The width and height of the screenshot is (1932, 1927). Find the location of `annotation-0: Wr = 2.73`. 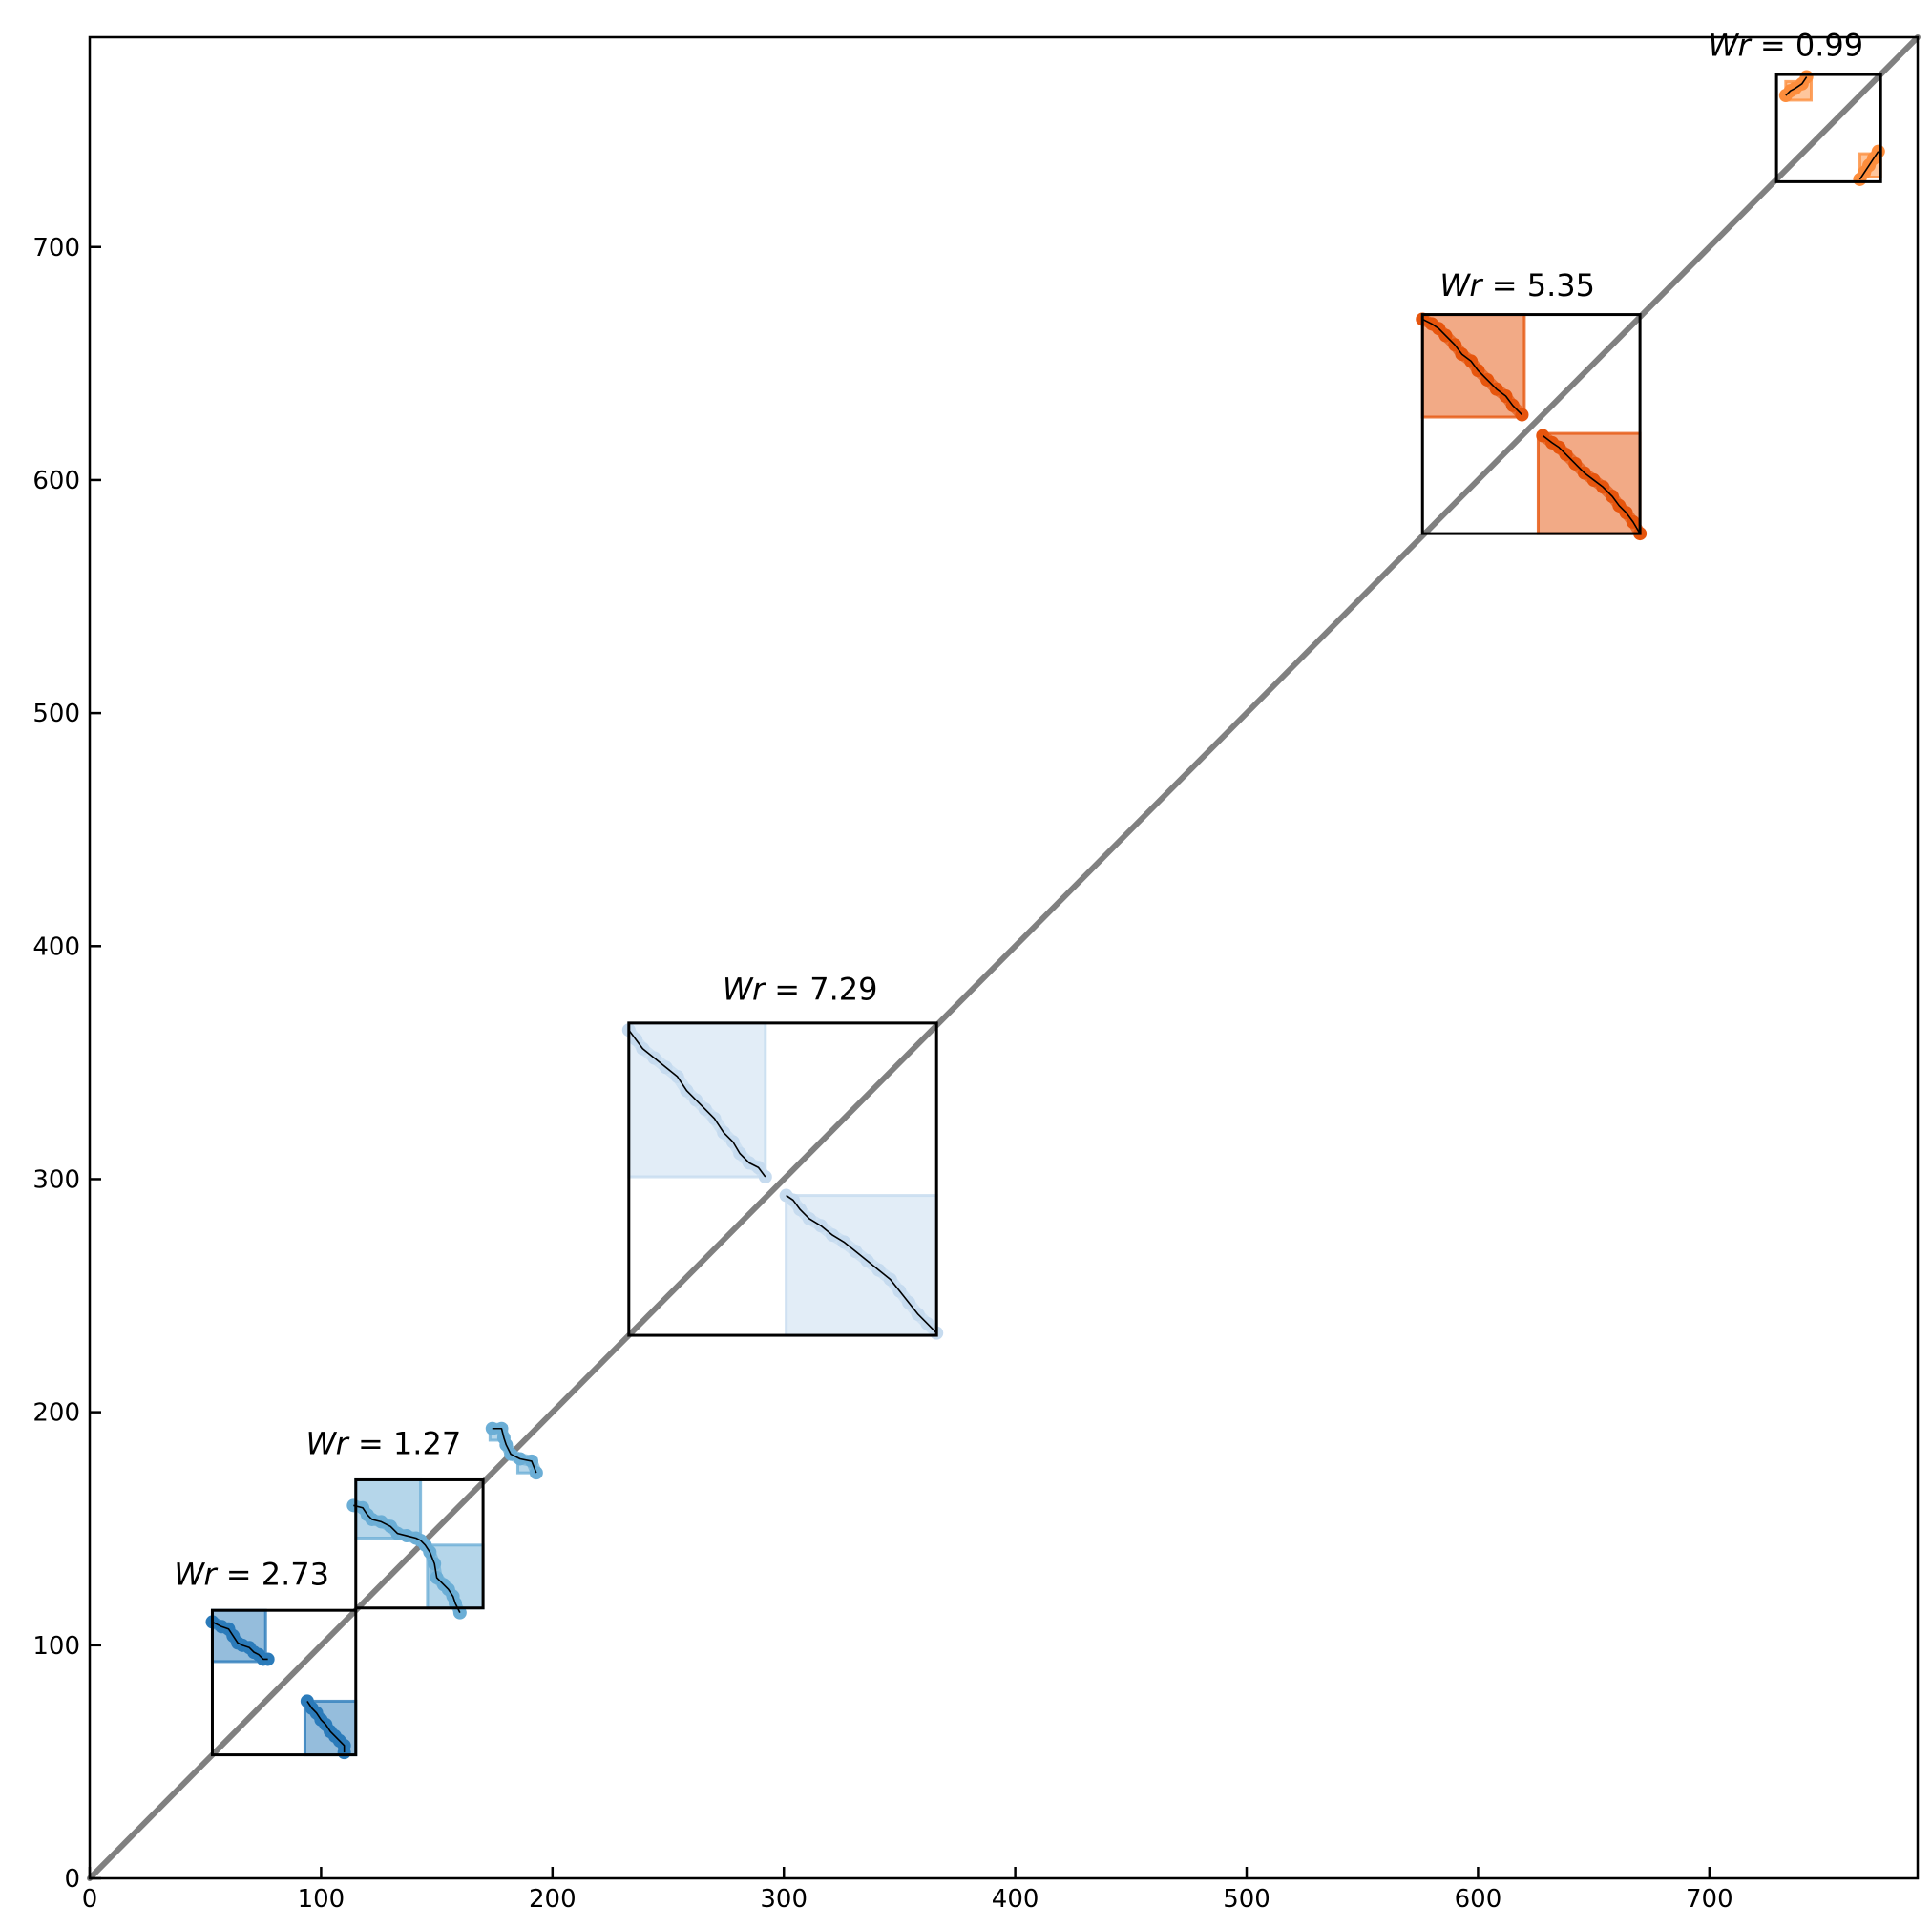

annotation-0: Wr = 2.73 is located at coordinates (252, 1574).